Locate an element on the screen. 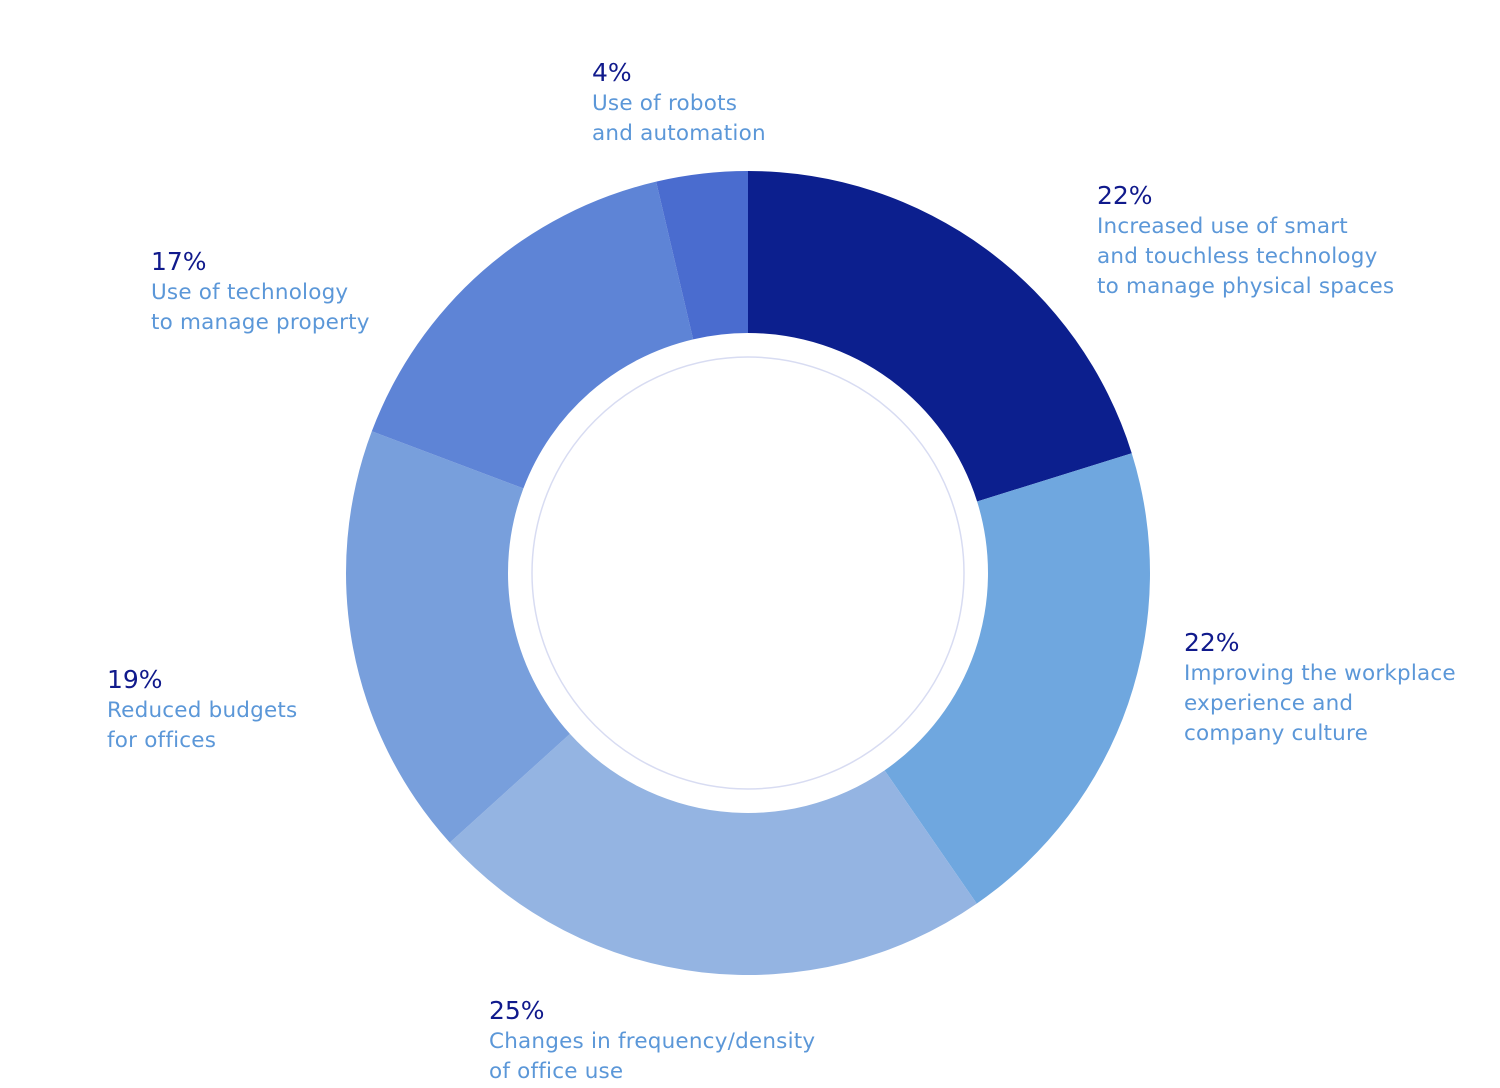 The height and width of the screenshot is (1088, 1500). slice-technology-property is located at coordinates (532, 335).